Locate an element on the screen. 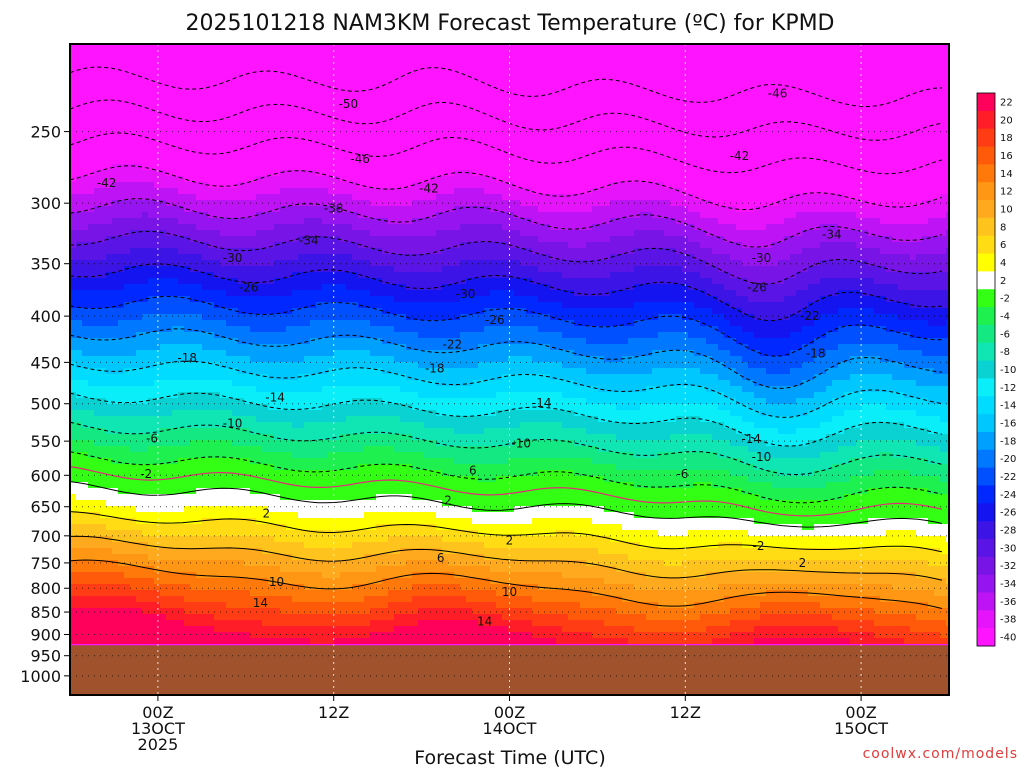 Image resolution: width=1024 pixels, height=768 pixels. colorbar-tick-label: -30 is located at coordinates (1008, 548).